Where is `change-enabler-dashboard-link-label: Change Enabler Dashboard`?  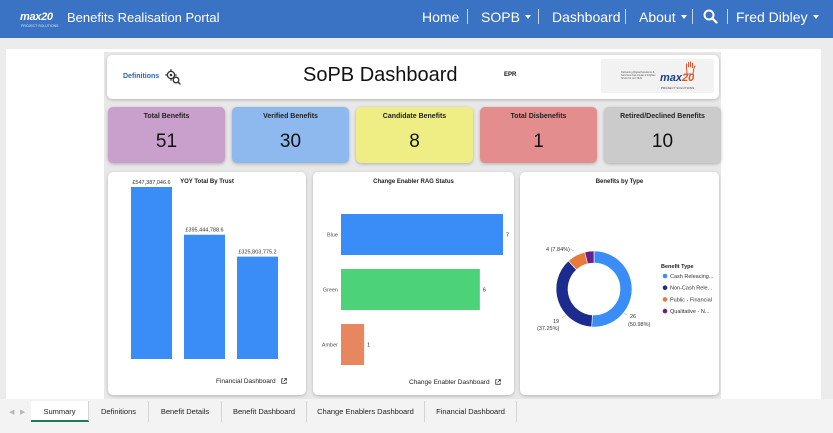 change-enabler-dashboard-link-label: Change Enabler Dashboard is located at coordinates (449, 382).